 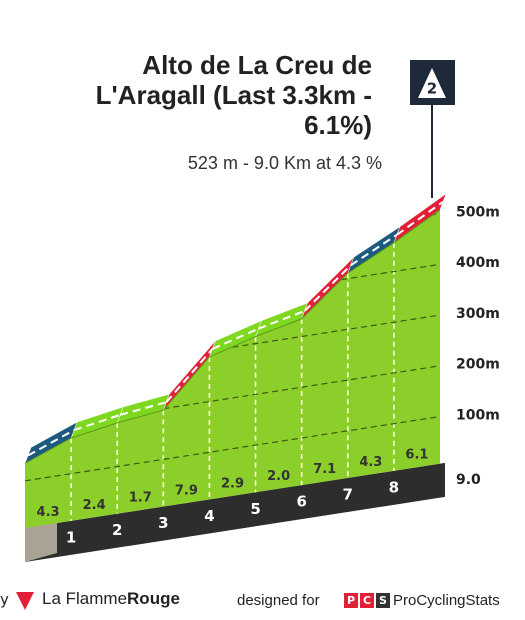 I want to click on gradient-label: 2.4, so click(x=94, y=505).